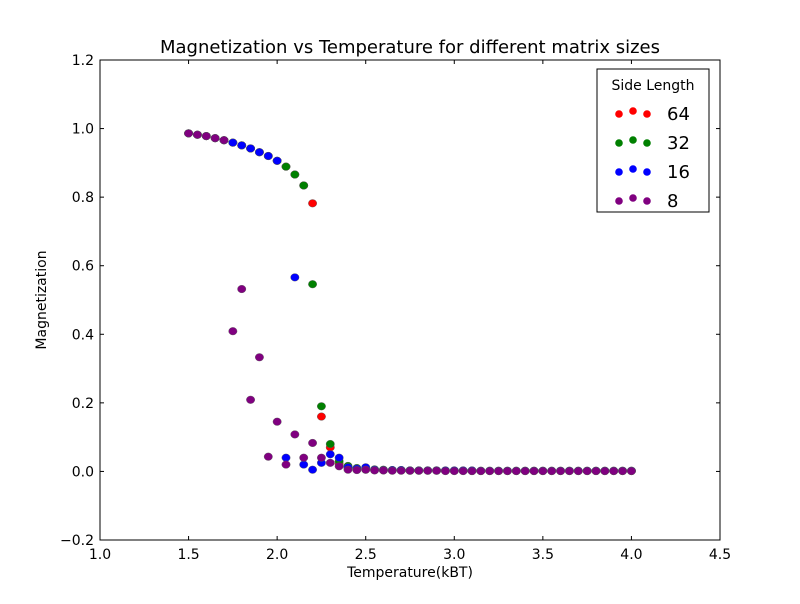 Image resolution: width=800 pixels, height=604 pixels. I want to click on y-tick-label: 1.2, so click(83, 61).